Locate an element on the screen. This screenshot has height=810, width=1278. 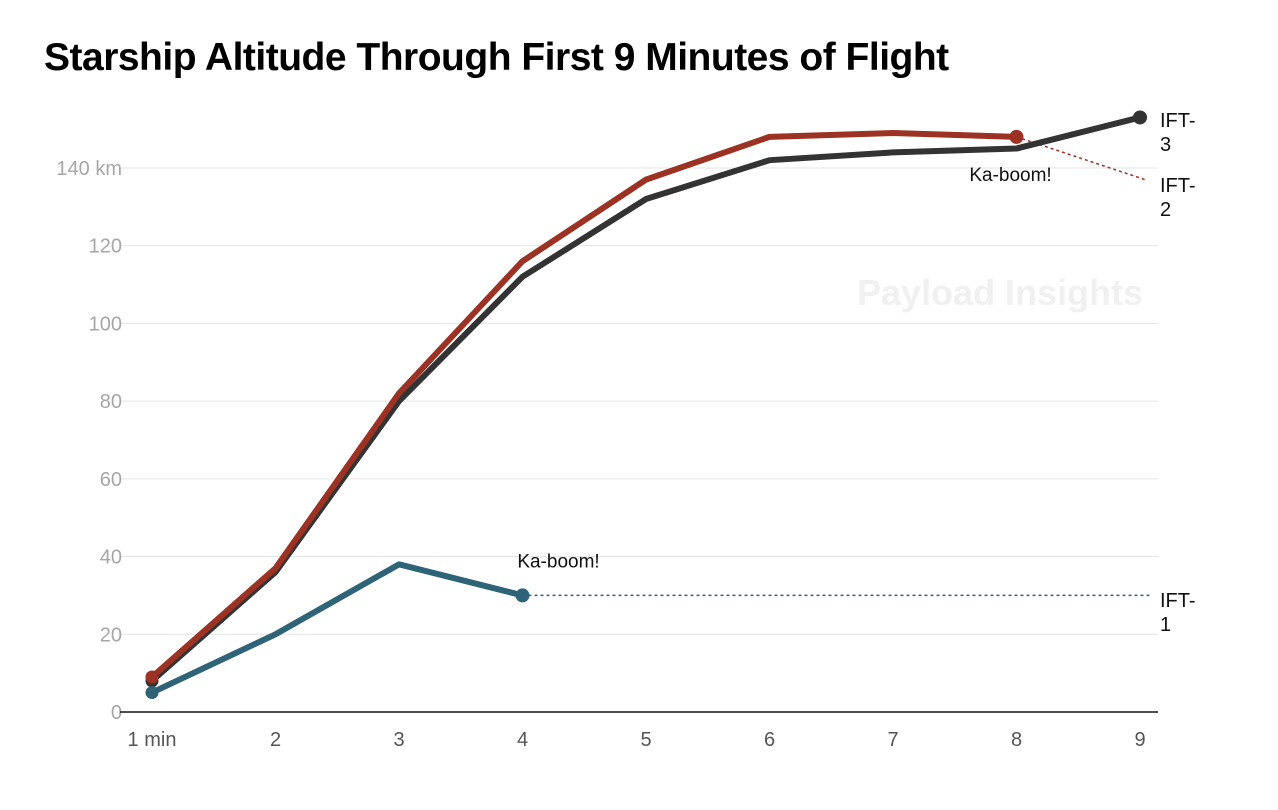
x-tick-label: 1 min is located at coordinates (152, 740).